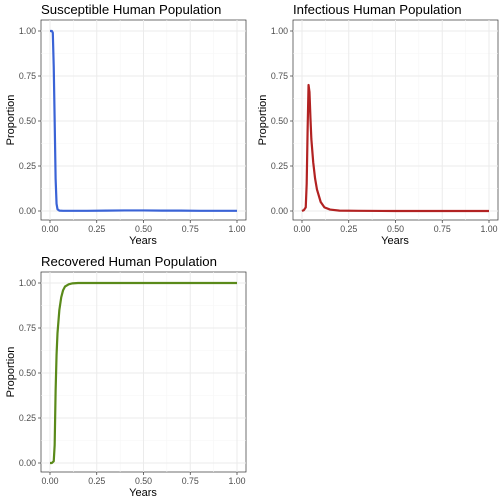 Image resolution: width=504 pixels, height=504 pixels. Describe the element at coordinates (143, 373) in the screenshot. I see `recovered-line` at that location.